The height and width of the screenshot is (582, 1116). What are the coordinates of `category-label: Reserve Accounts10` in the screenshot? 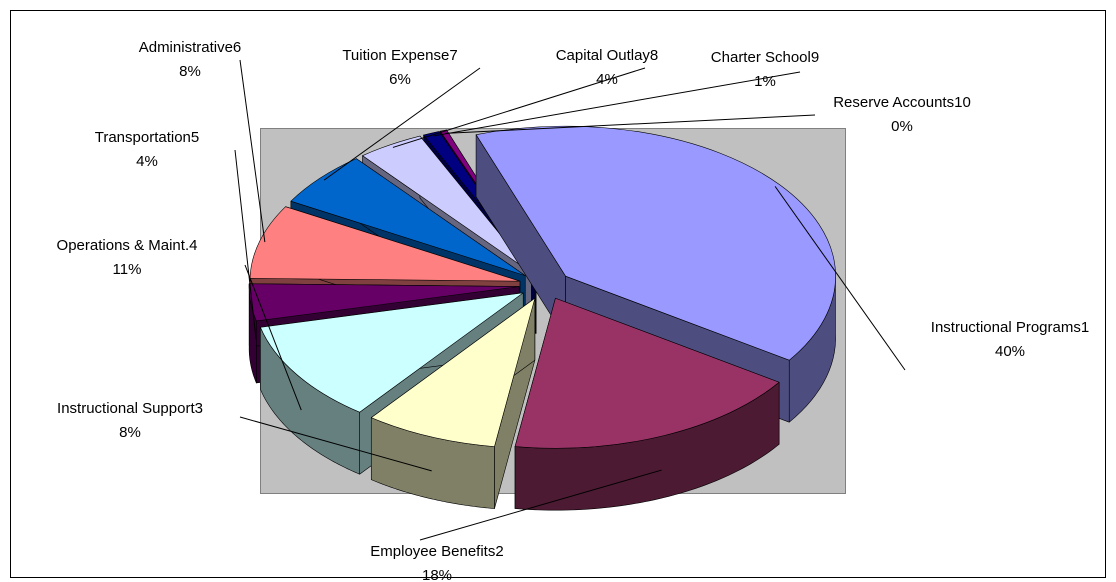 It's located at (902, 102).